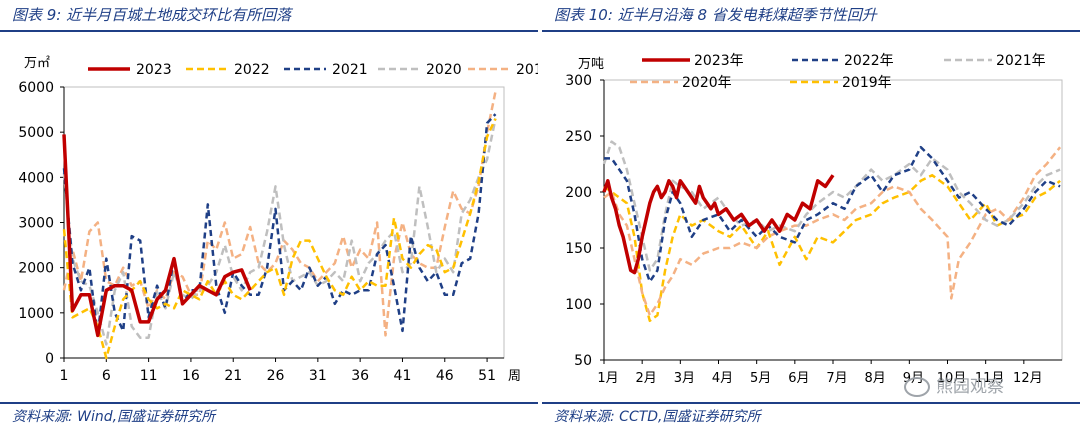  What do you see at coordinates (583, 361) in the screenshot?
I see `y-tick-label: 50` at bounding box center [583, 361].